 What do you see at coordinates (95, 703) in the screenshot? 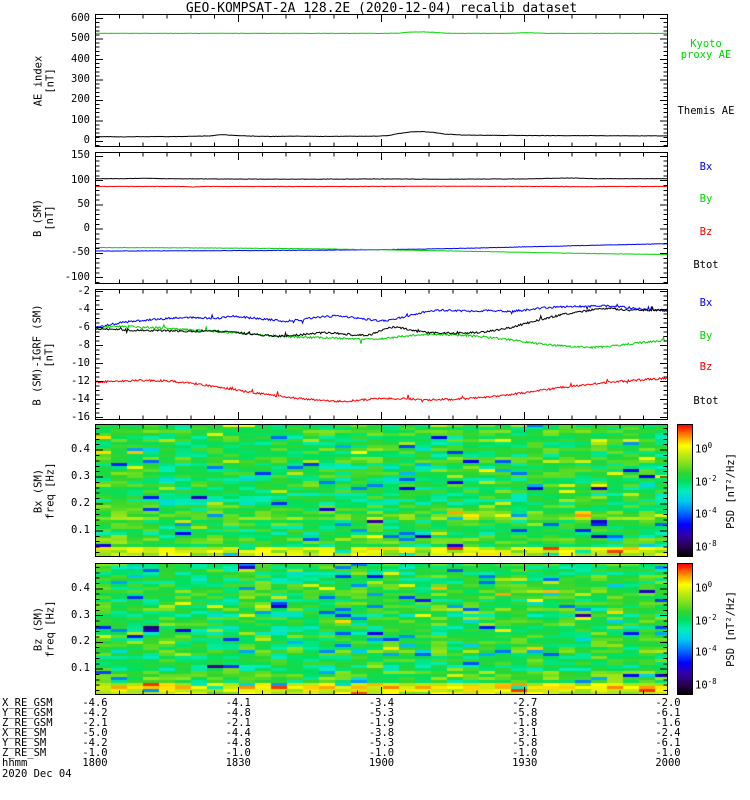
I see `ephemeris-value: -4.6` at bounding box center [95, 703].